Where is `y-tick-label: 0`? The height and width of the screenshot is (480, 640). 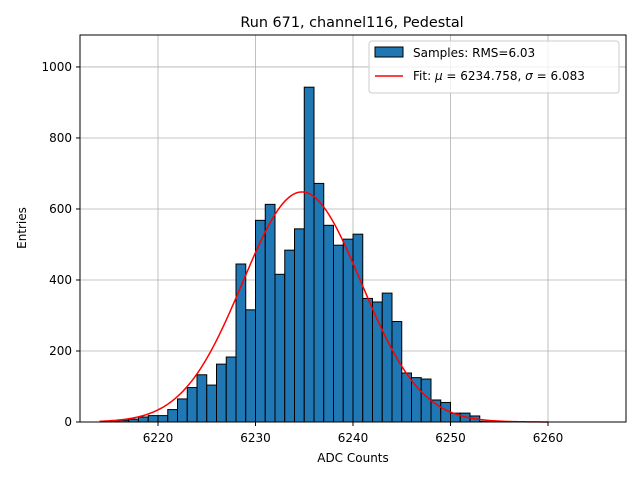
y-tick-label: 0 is located at coordinates (68, 422).